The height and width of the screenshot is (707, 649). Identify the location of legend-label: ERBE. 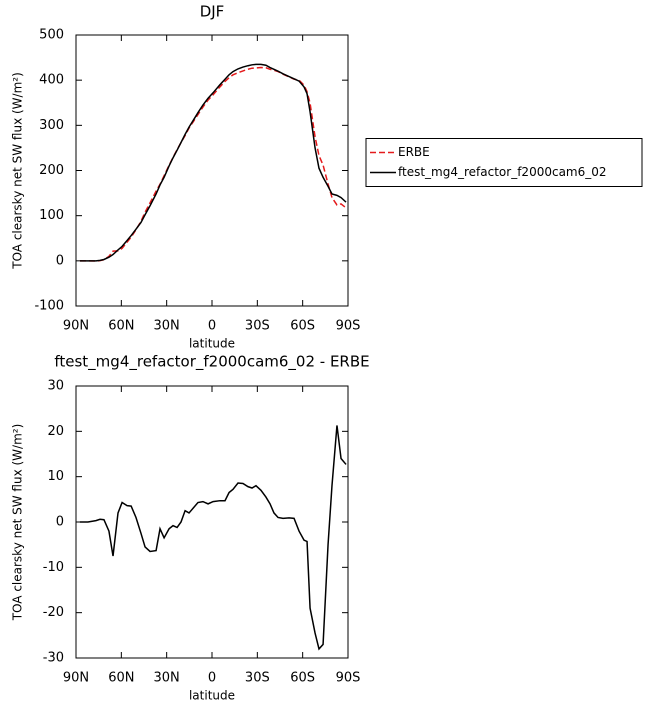
(414, 152).